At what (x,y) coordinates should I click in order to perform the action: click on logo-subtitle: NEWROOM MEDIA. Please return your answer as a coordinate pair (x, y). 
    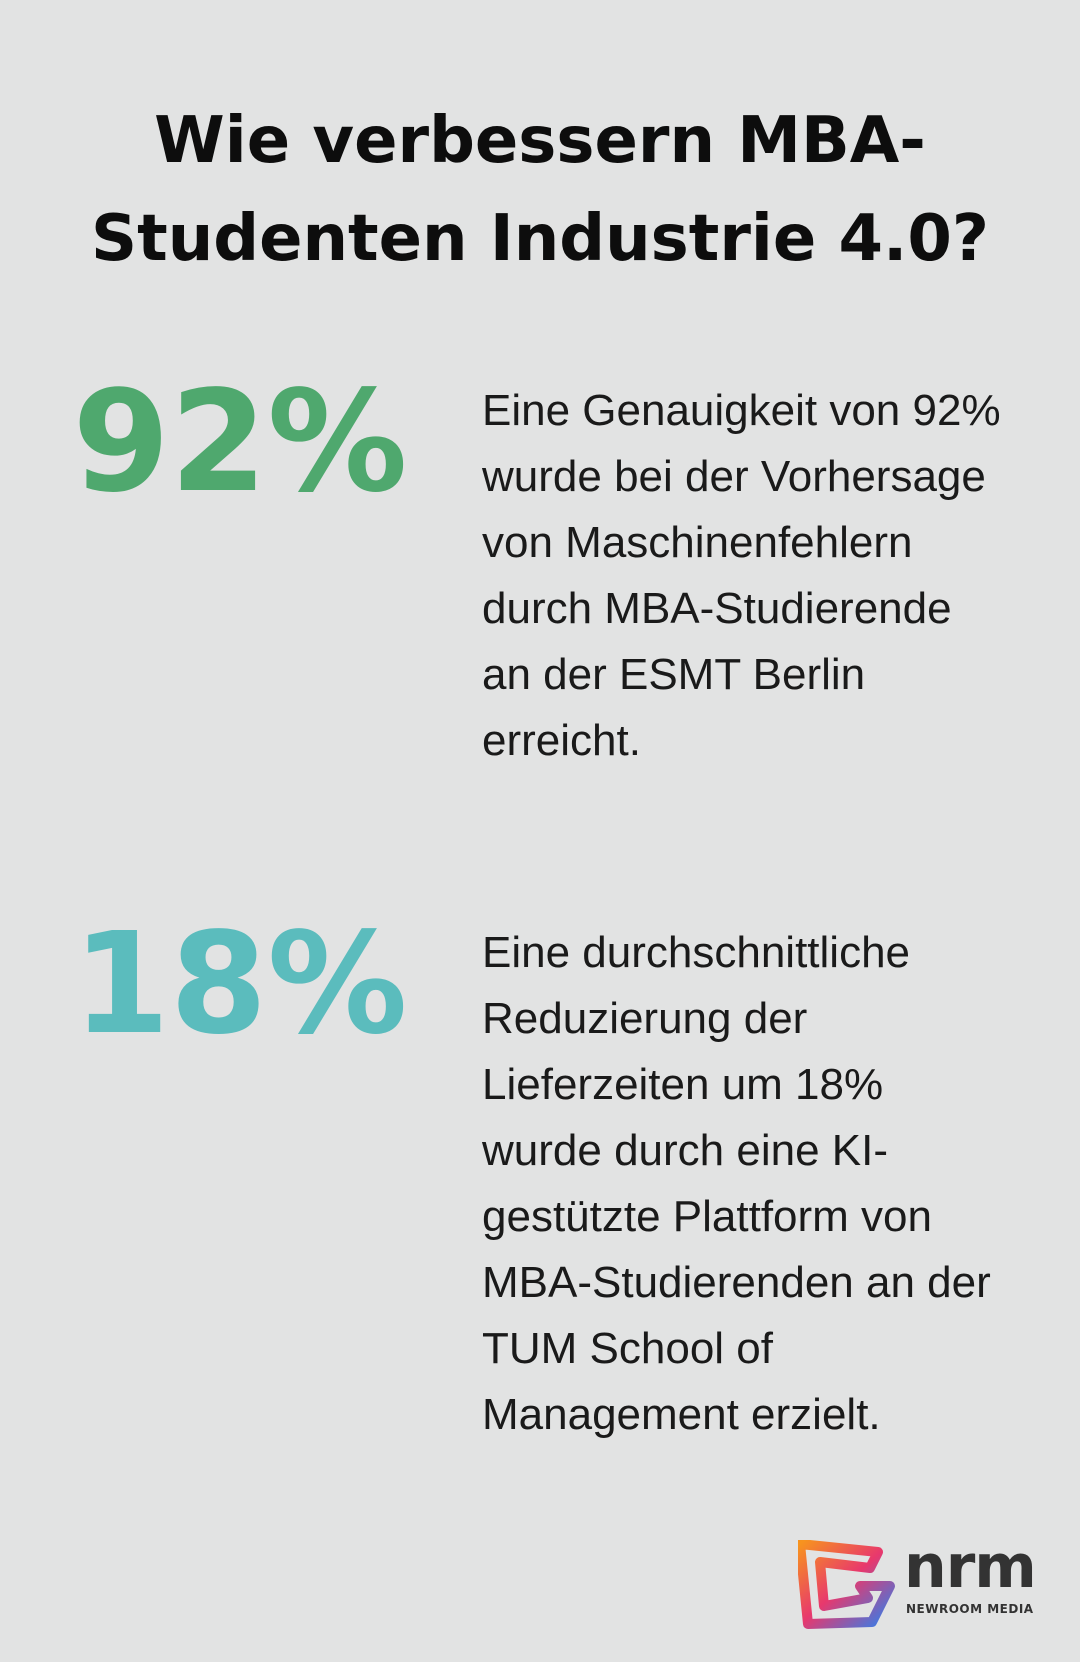
    Looking at the image, I should click on (970, 1609).